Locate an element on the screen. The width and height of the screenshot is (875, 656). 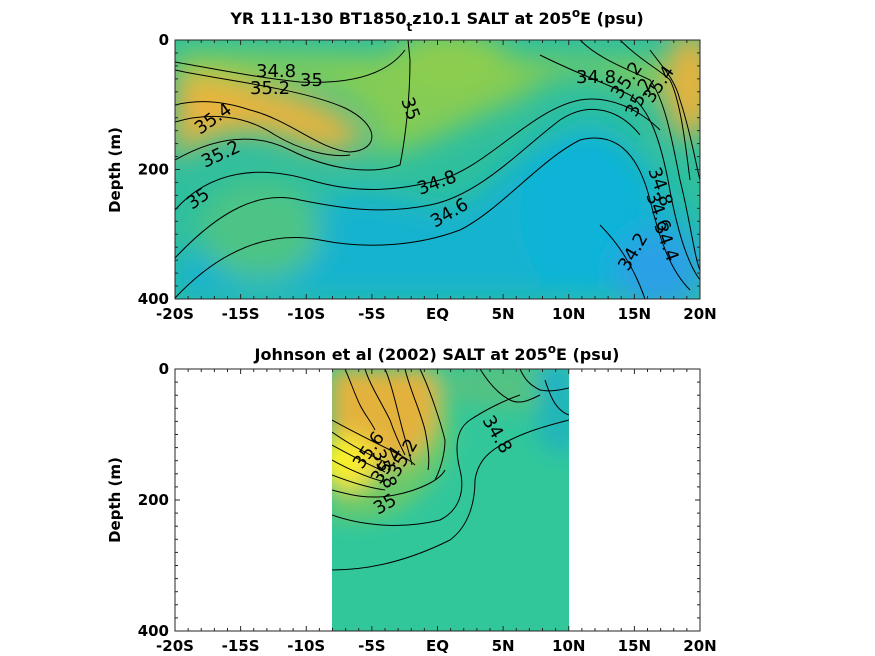
top-title-end: E (psu) is located at coordinates (612, 18).